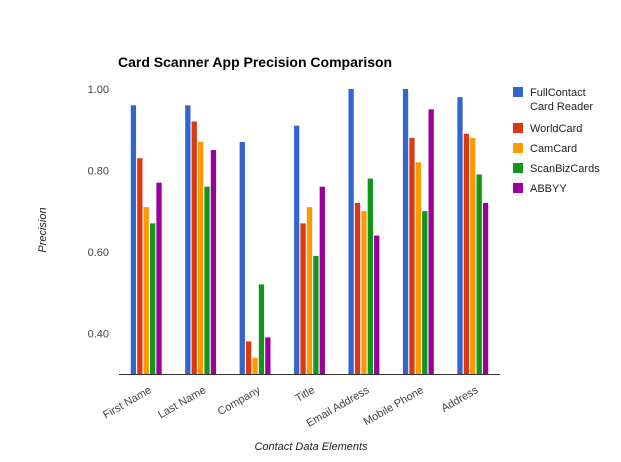 This screenshot has height=462, width=621. Describe the element at coordinates (305, 394) in the screenshot. I see `x-tick-label: Title` at that location.